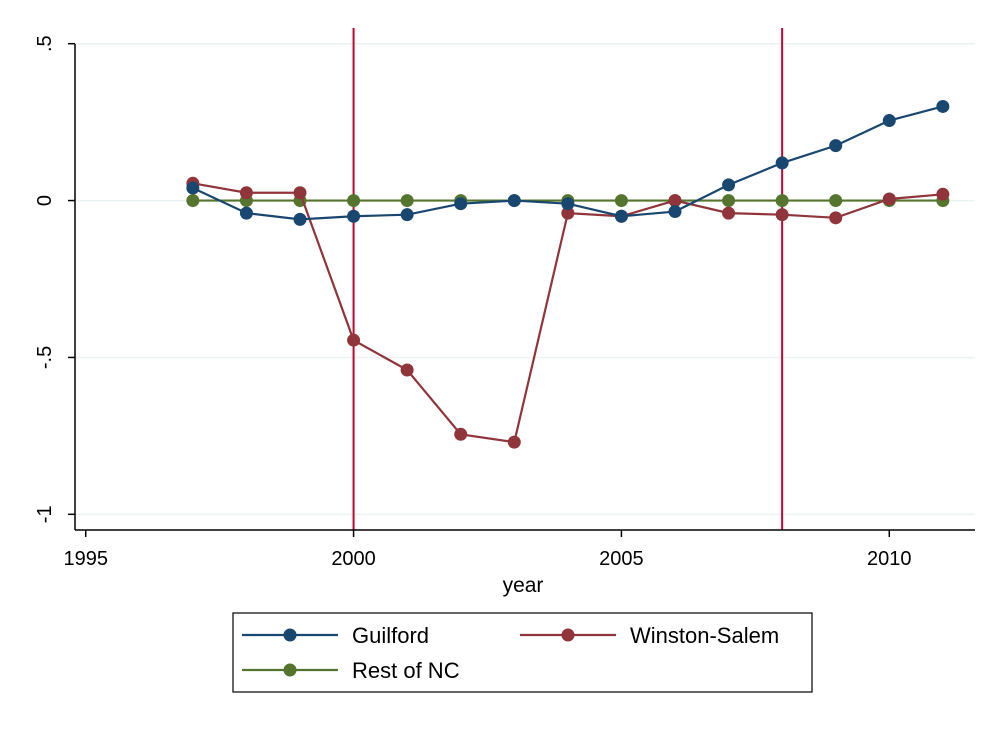  Describe the element at coordinates (729, 213) in the screenshot. I see `data-point-1-2007` at that location.